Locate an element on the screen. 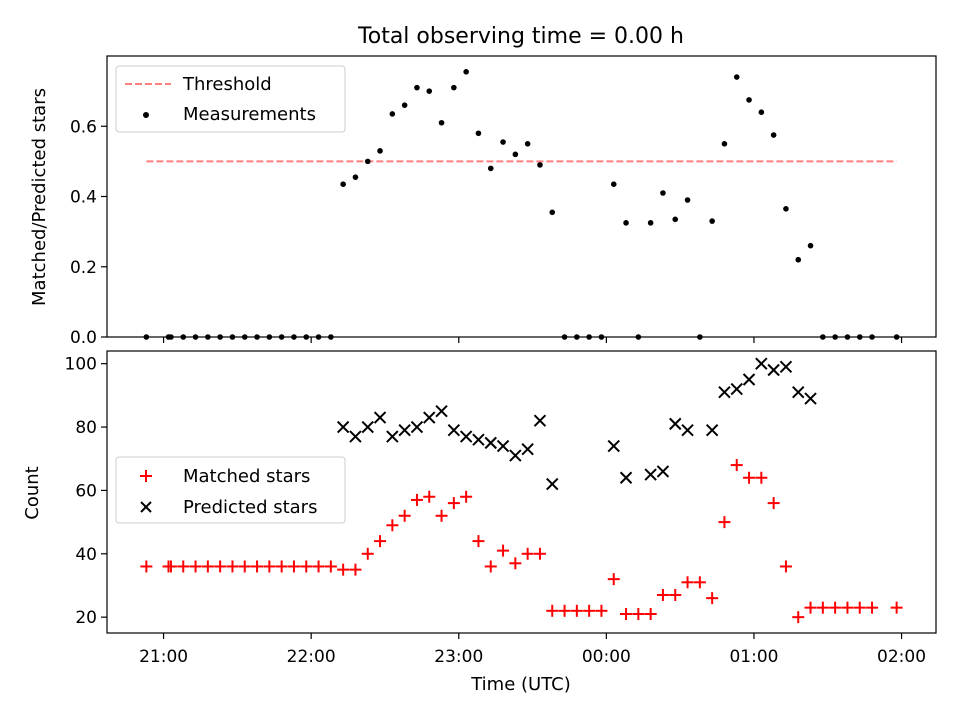 The height and width of the screenshot is (720, 960). top-legend: Threshold Measurements is located at coordinates (230, 99).